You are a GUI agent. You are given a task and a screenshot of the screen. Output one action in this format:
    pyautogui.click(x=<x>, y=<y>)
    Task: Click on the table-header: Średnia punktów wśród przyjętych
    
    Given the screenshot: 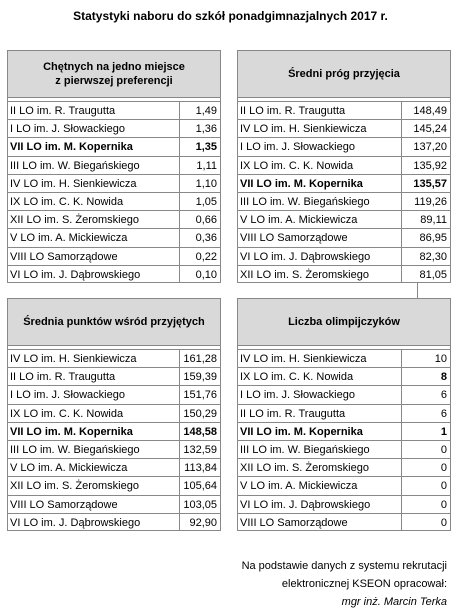 What is the action you would take?
    pyautogui.click(x=114, y=322)
    